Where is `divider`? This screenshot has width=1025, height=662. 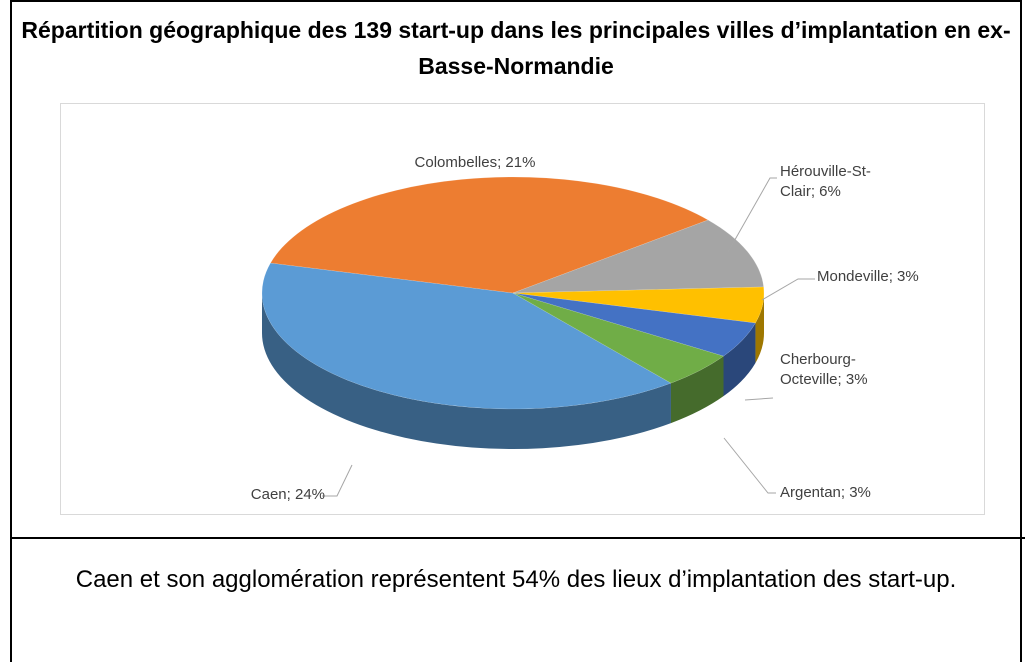 divider is located at coordinates (517, 538).